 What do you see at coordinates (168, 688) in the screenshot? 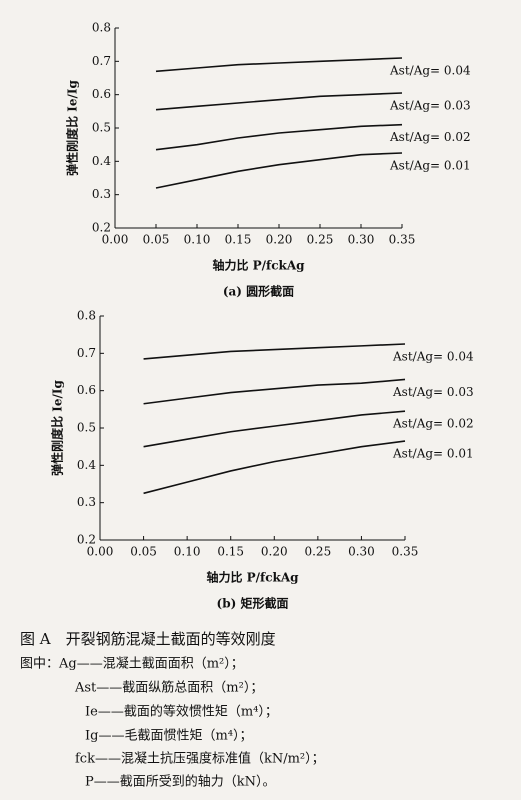
I see `note: Ast——截面纵筋总面积（m²）；` at bounding box center [168, 688].